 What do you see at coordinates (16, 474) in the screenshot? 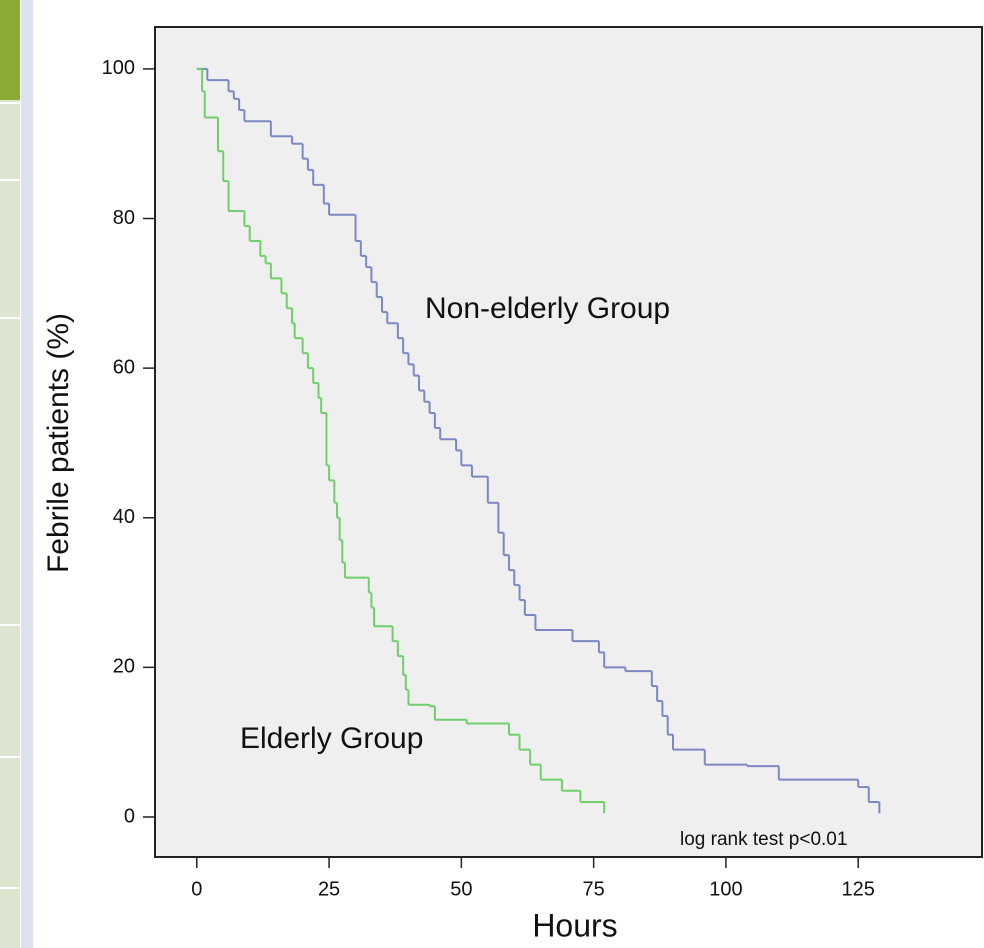
I see `sidebar` at bounding box center [16, 474].